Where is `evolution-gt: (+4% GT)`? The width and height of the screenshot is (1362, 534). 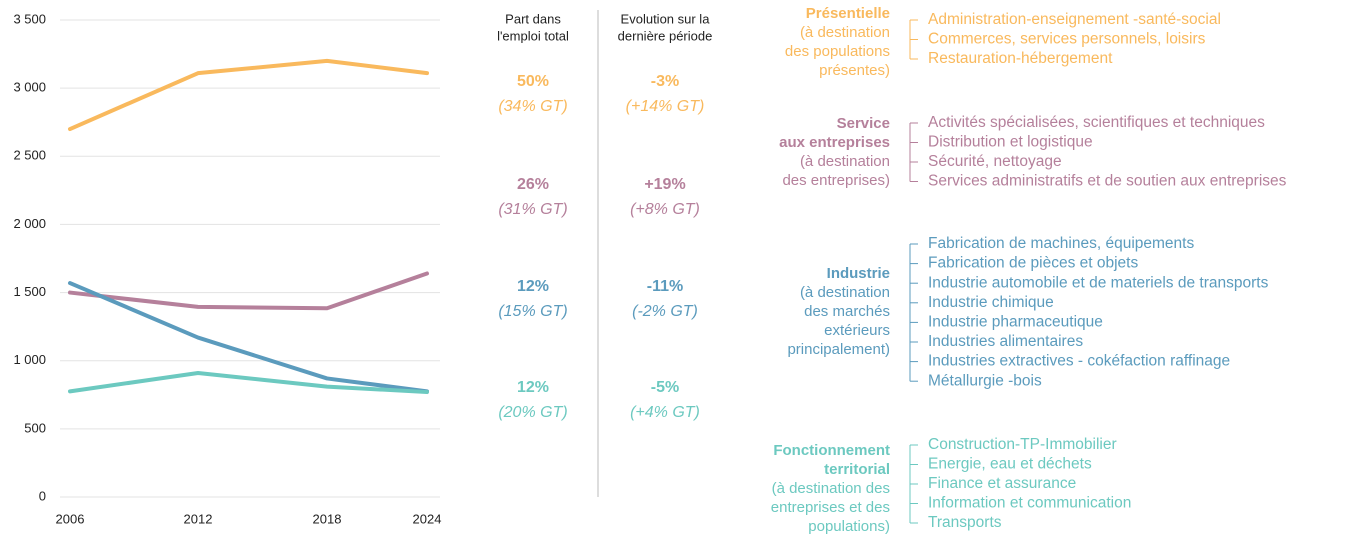 evolution-gt: (+4% GT) is located at coordinates (665, 412).